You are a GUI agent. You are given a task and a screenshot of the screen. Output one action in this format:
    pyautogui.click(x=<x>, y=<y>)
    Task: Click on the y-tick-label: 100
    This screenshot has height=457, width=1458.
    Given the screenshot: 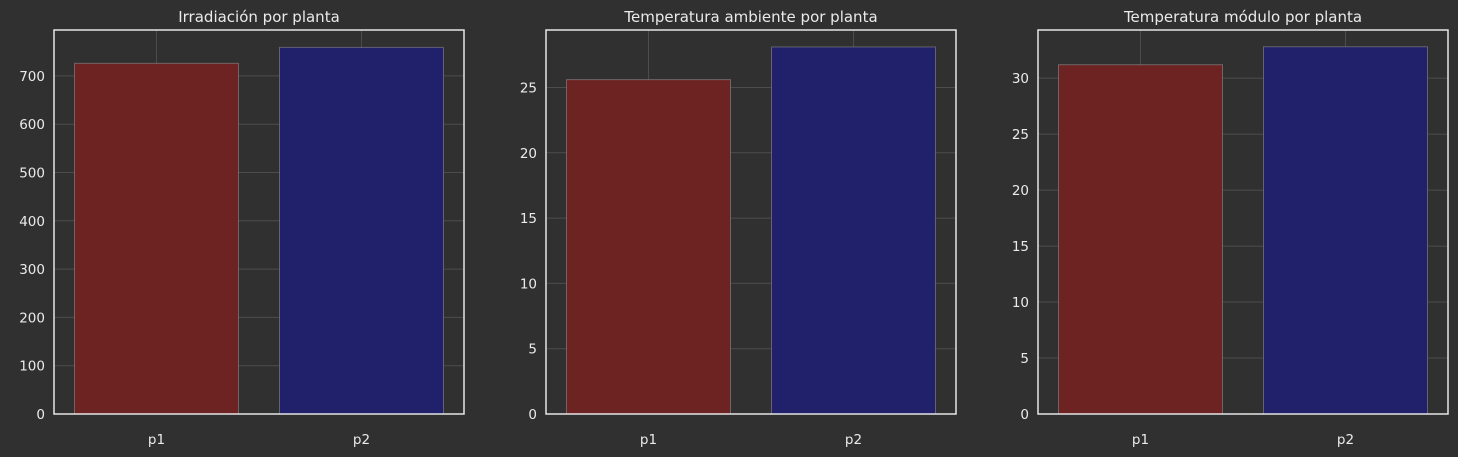 What is the action you would take?
    pyautogui.click(x=32, y=367)
    